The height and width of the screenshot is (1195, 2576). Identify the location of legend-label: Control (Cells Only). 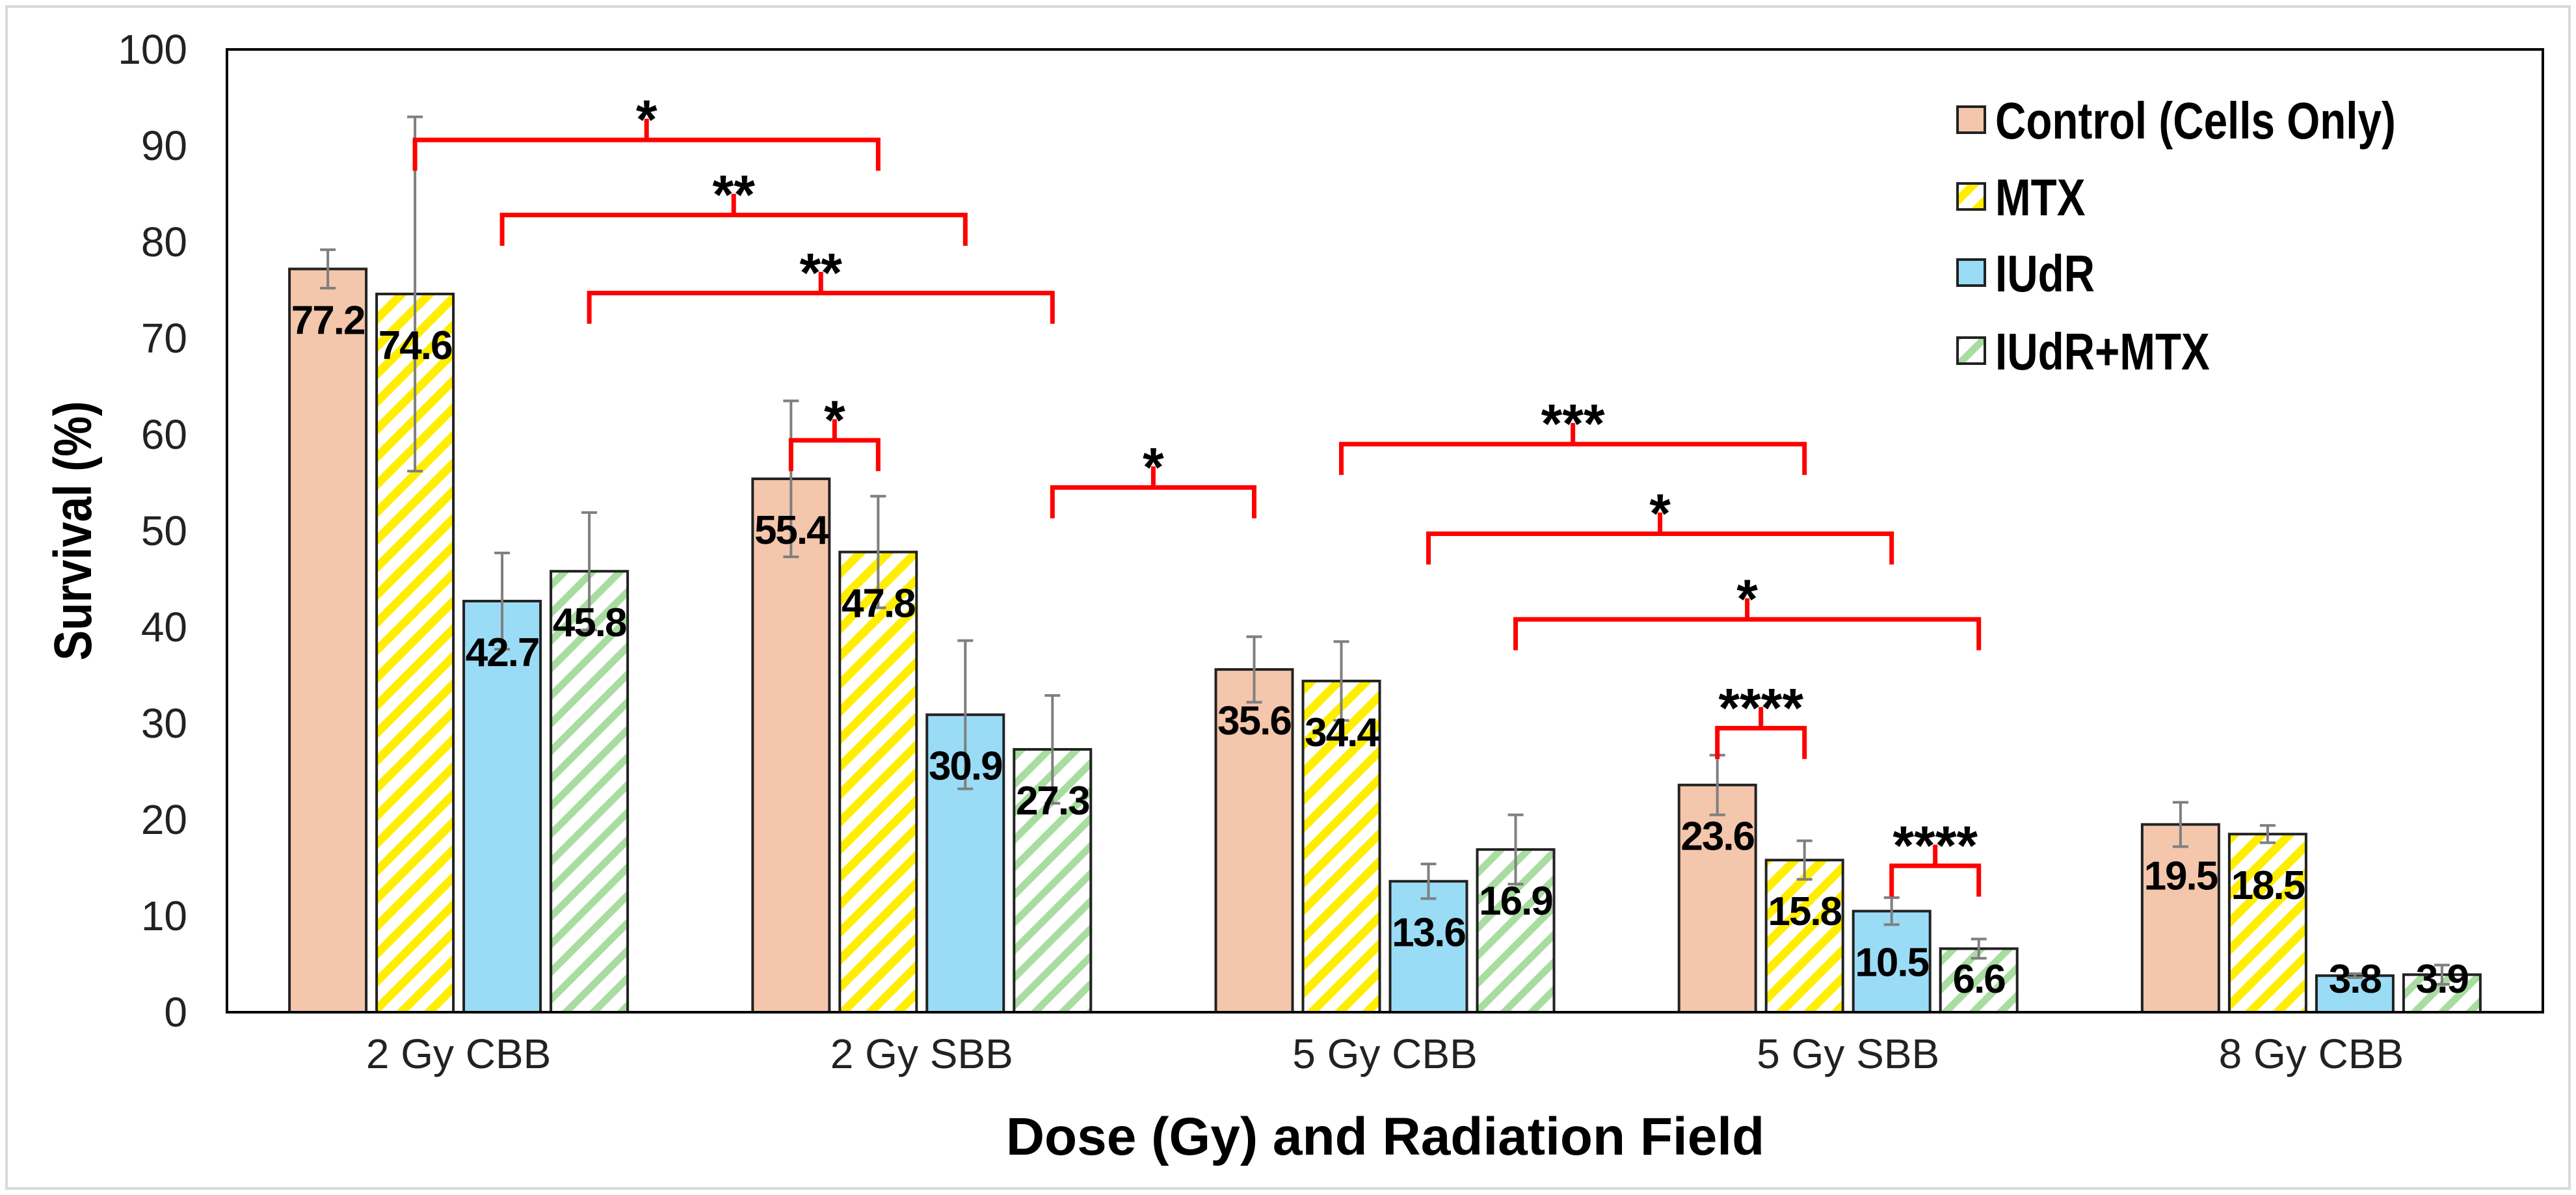
(2195, 121).